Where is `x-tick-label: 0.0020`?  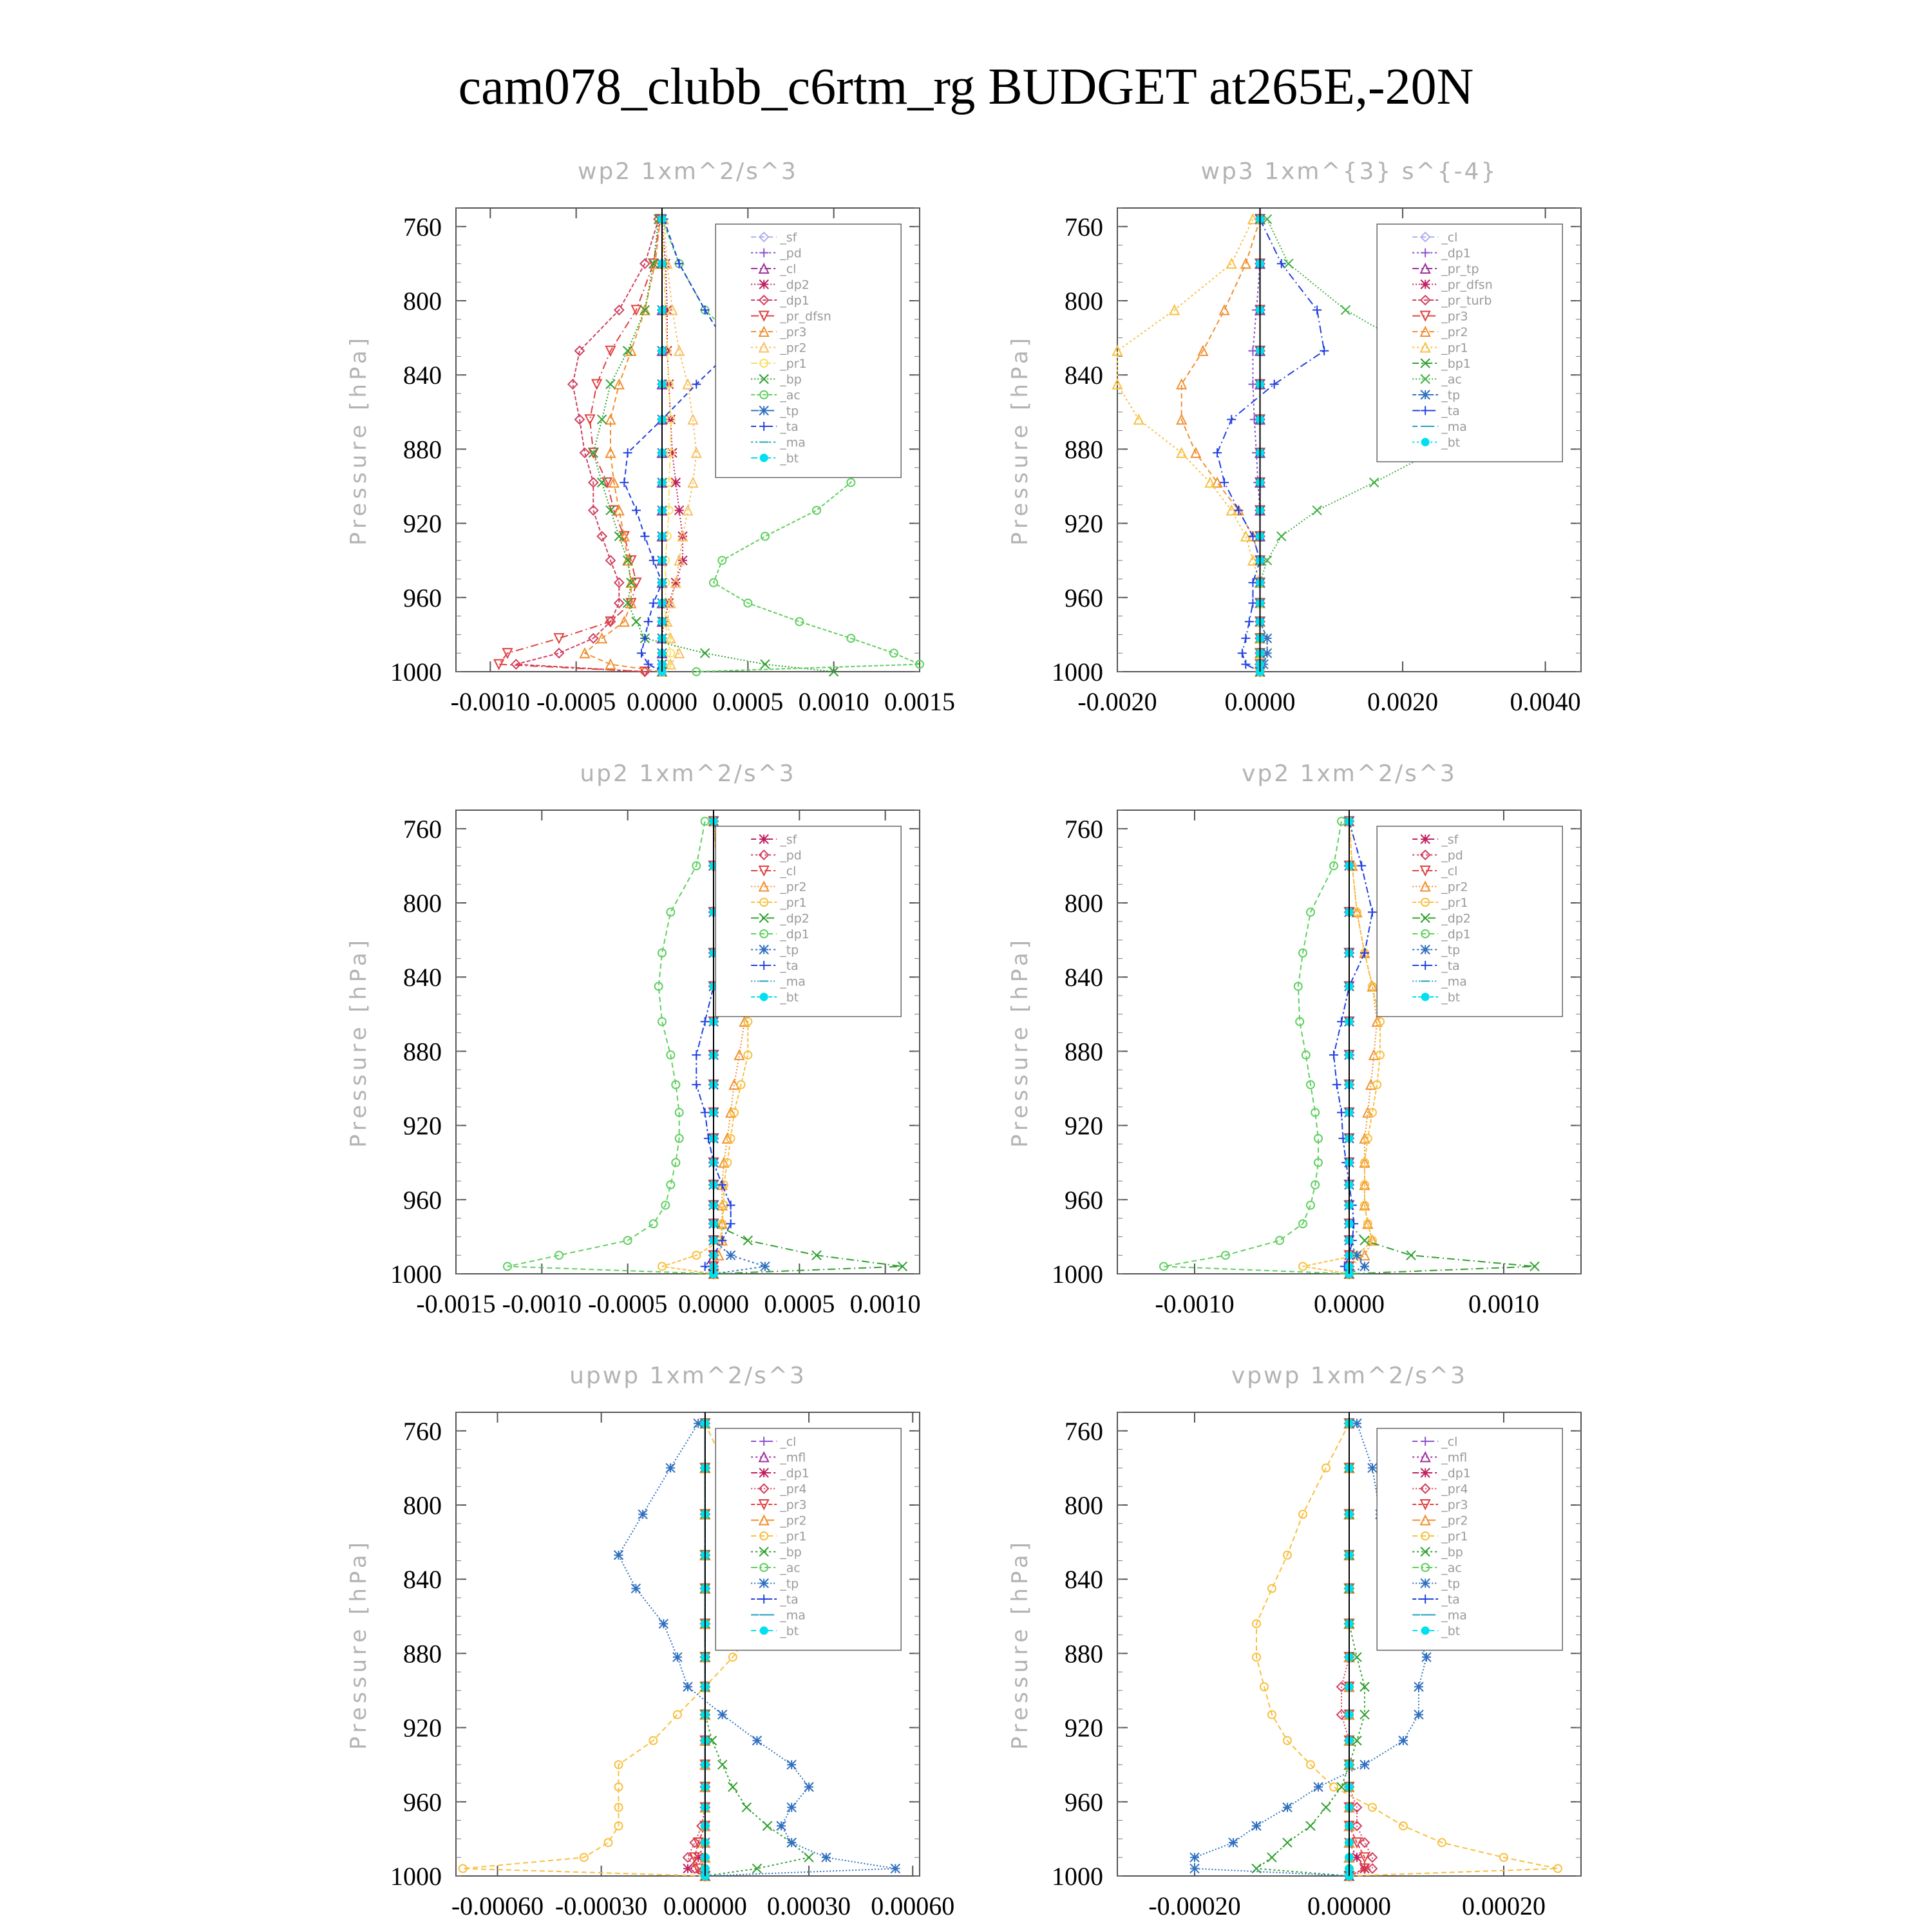 x-tick-label: 0.0020 is located at coordinates (1403, 701).